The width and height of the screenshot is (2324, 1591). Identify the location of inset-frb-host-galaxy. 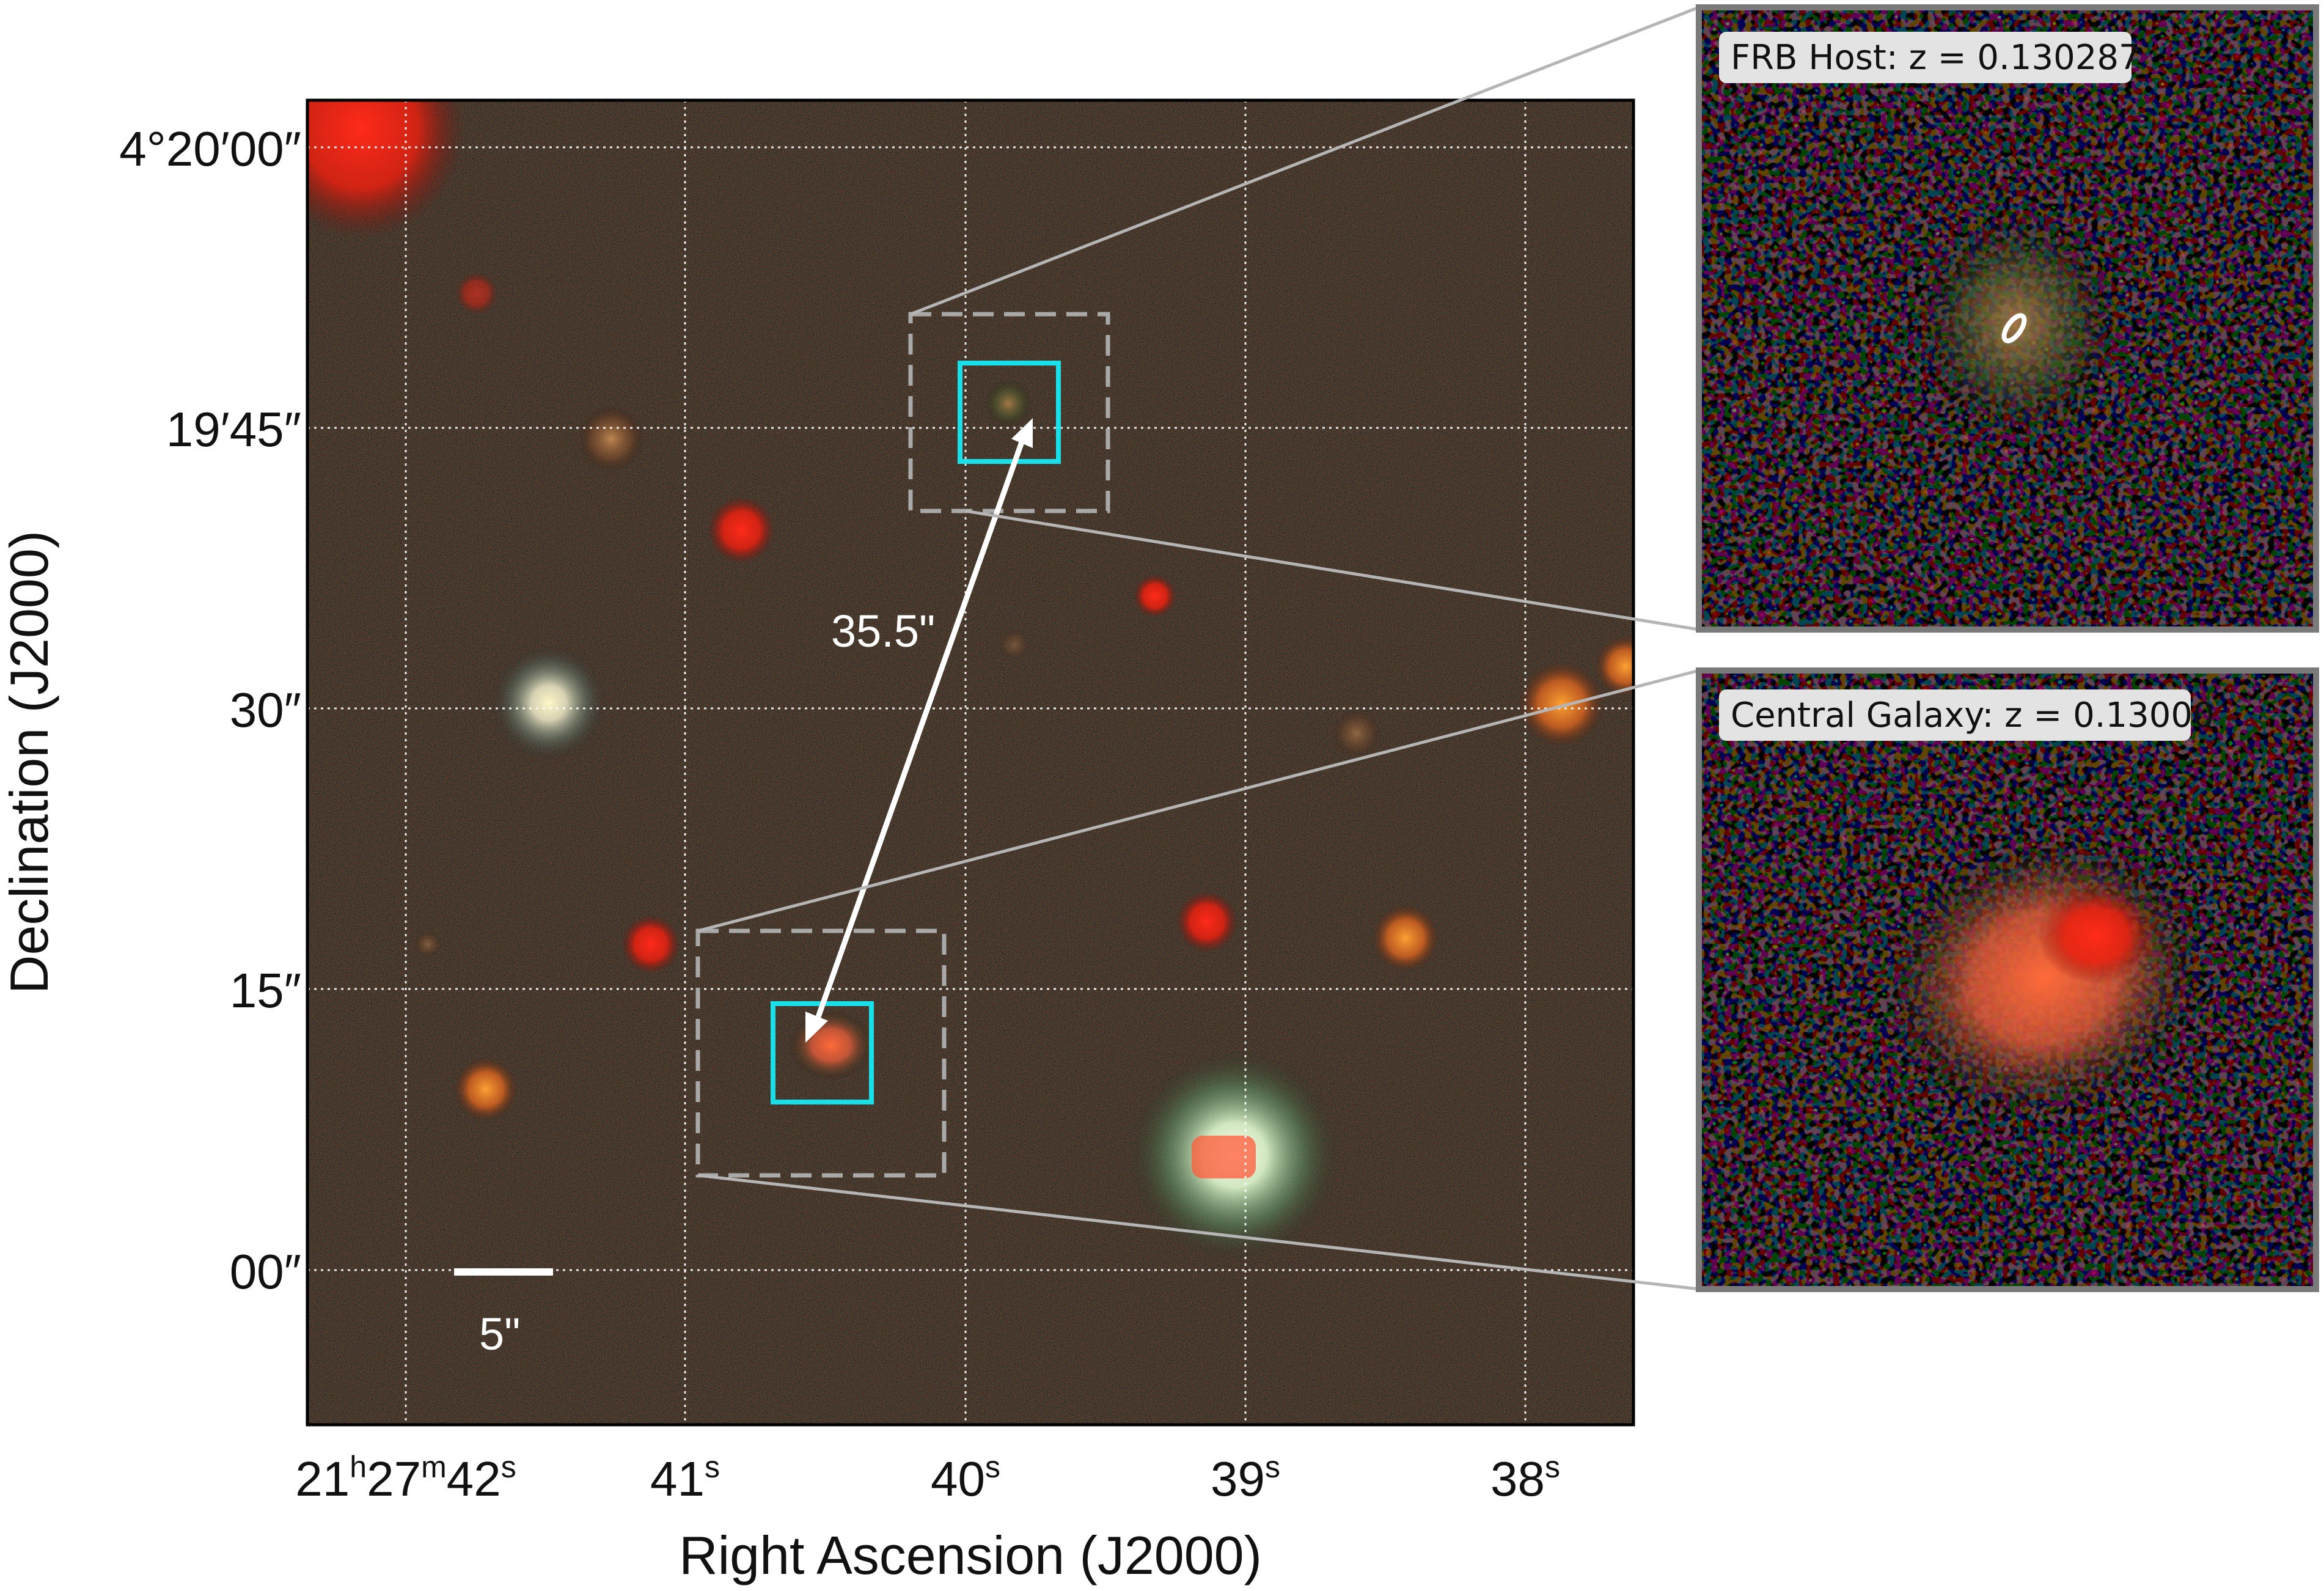
(2017, 324).